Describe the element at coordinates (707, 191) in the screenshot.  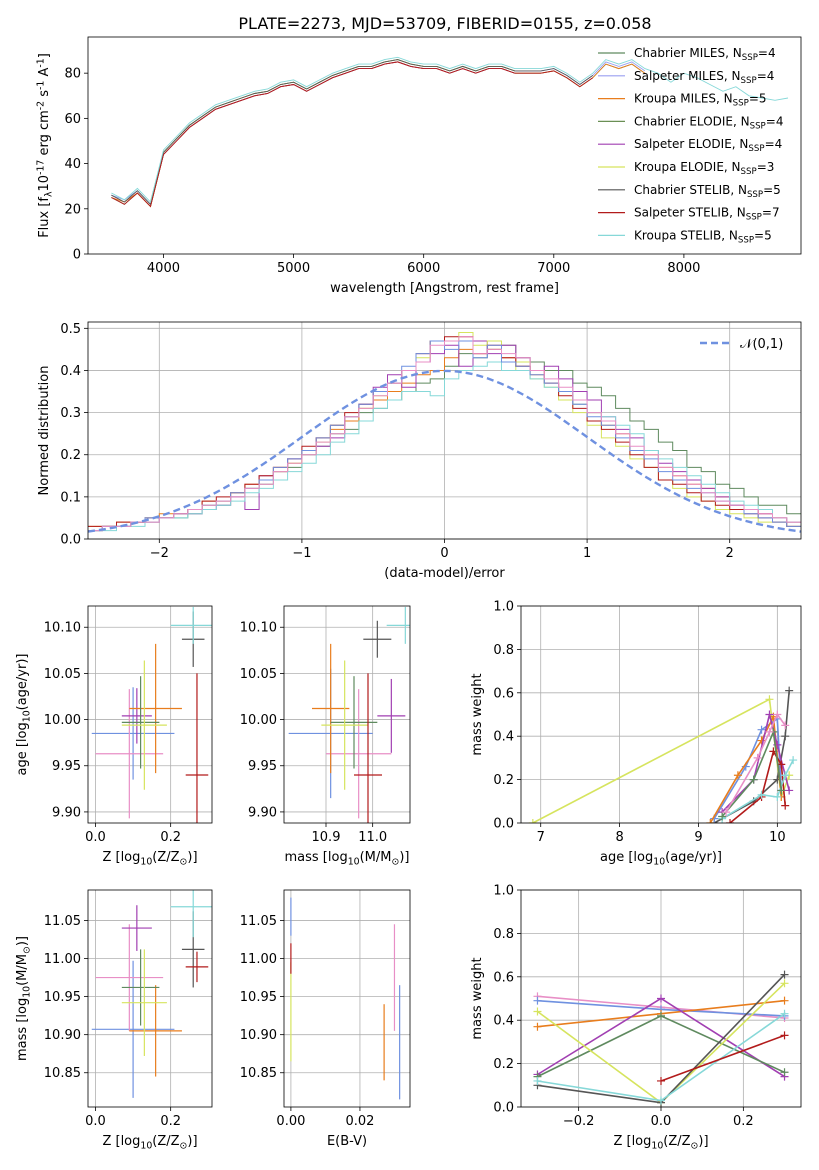
I see `legend-entry: Chabrier STELIB, NSSP=5` at that location.